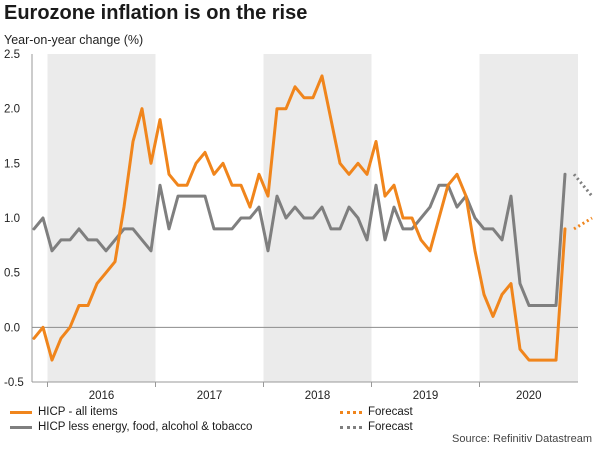 The width and height of the screenshot is (600, 450). I want to click on hicp-forecast-line, so click(583, 223).